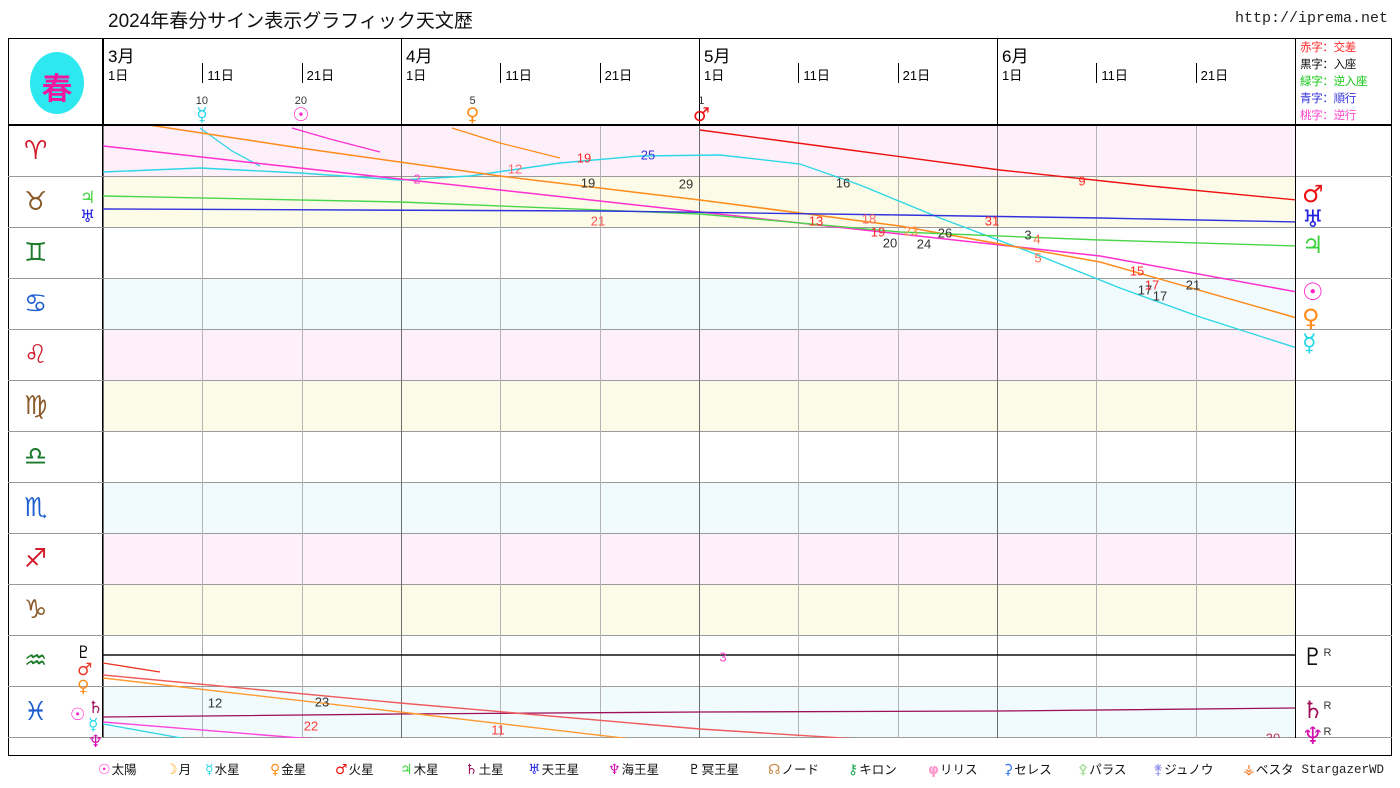 The height and width of the screenshot is (788, 1400). I want to click on data-point-label: 18, so click(869, 219).